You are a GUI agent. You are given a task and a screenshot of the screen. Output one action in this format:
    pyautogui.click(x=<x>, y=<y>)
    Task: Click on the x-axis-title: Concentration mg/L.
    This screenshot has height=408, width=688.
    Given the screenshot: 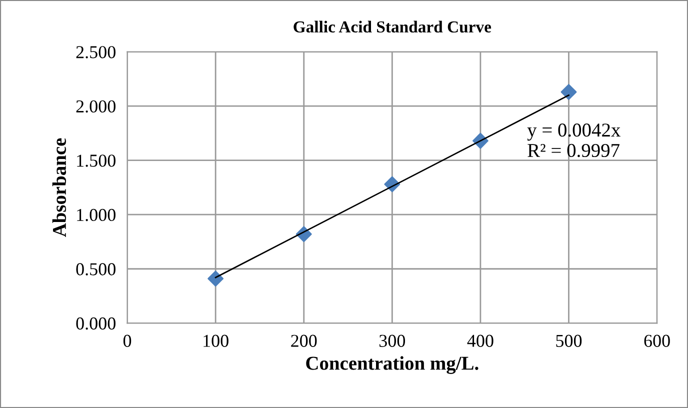 What is the action you would take?
    pyautogui.click(x=392, y=365)
    